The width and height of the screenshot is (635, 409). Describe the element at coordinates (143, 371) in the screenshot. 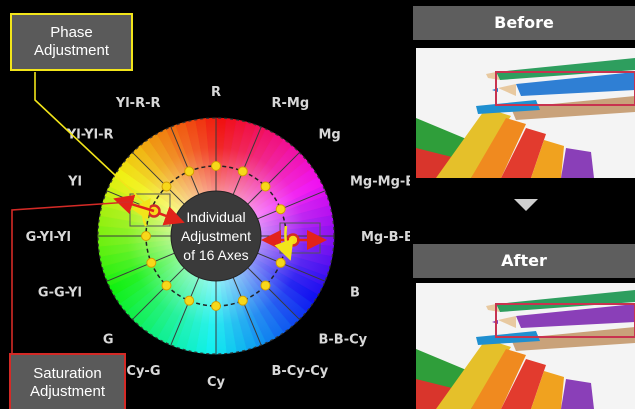

I see `axis-label: Cy-G` at that location.